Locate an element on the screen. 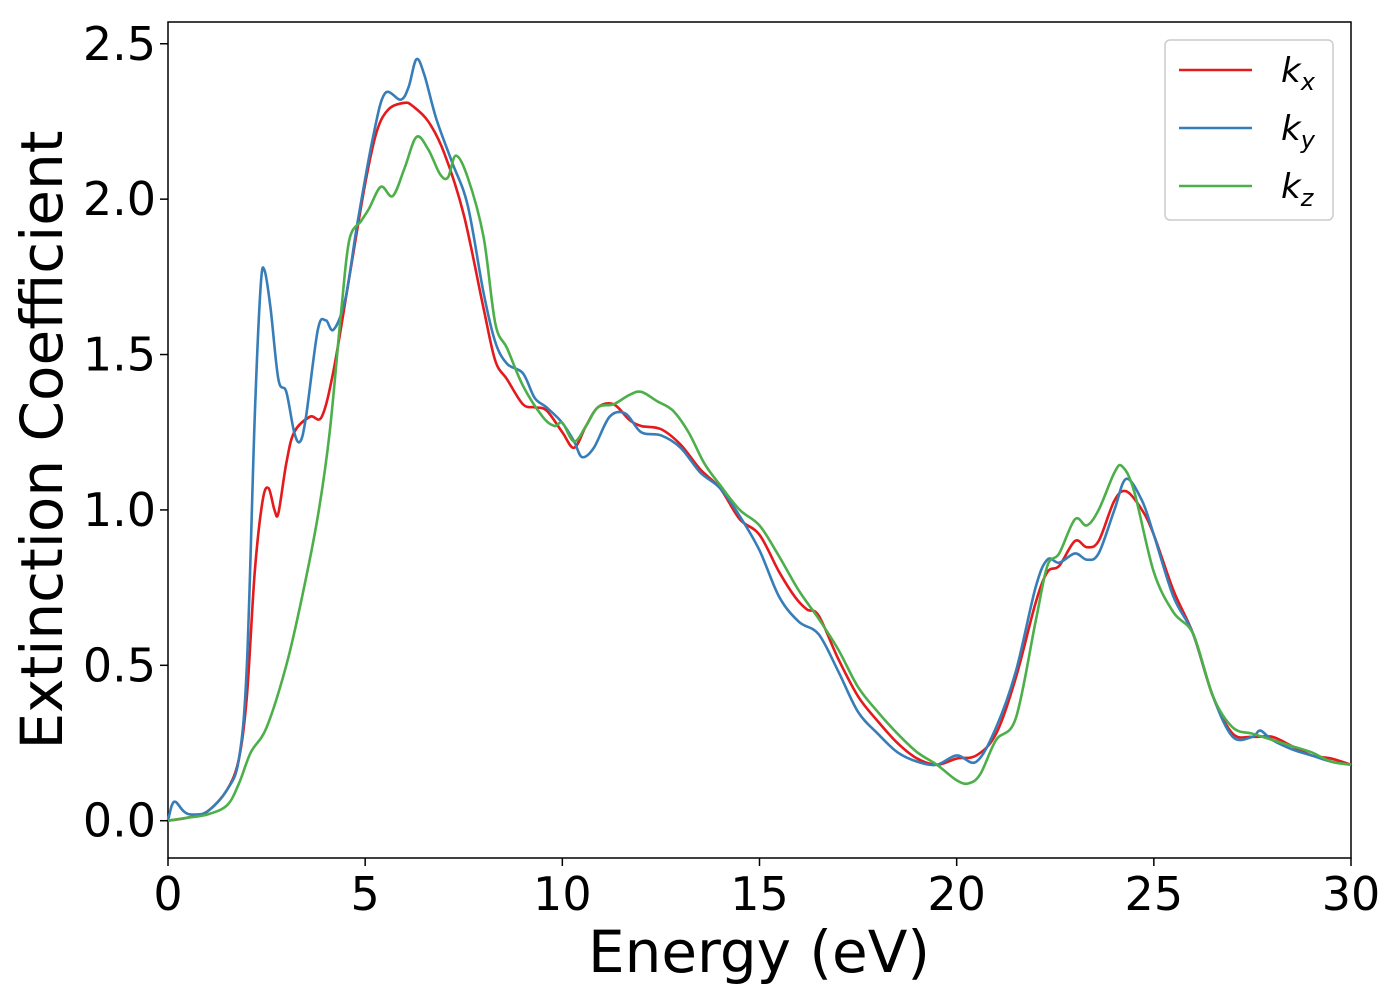 The width and height of the screenshot is (1400, 1000). x-tick-label: 30 is located at coordinates (1351, 894).